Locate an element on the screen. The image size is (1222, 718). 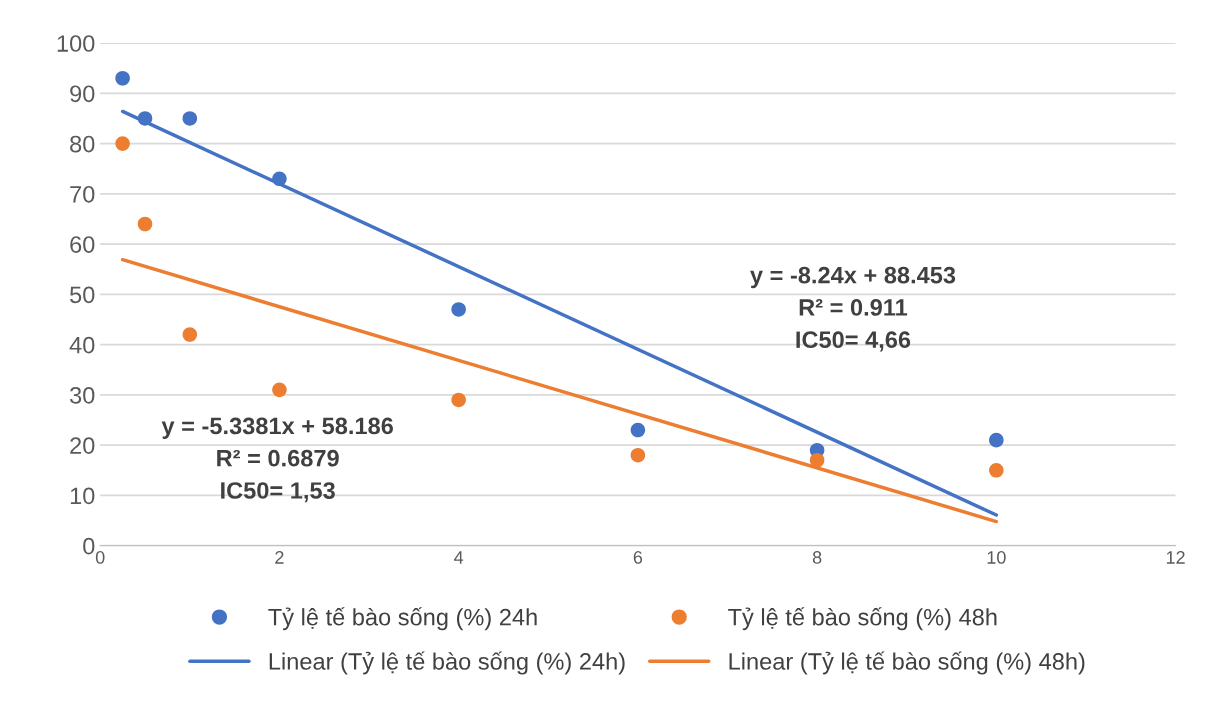
x-tick-label: 12 is located at coordinates (1175, 557).